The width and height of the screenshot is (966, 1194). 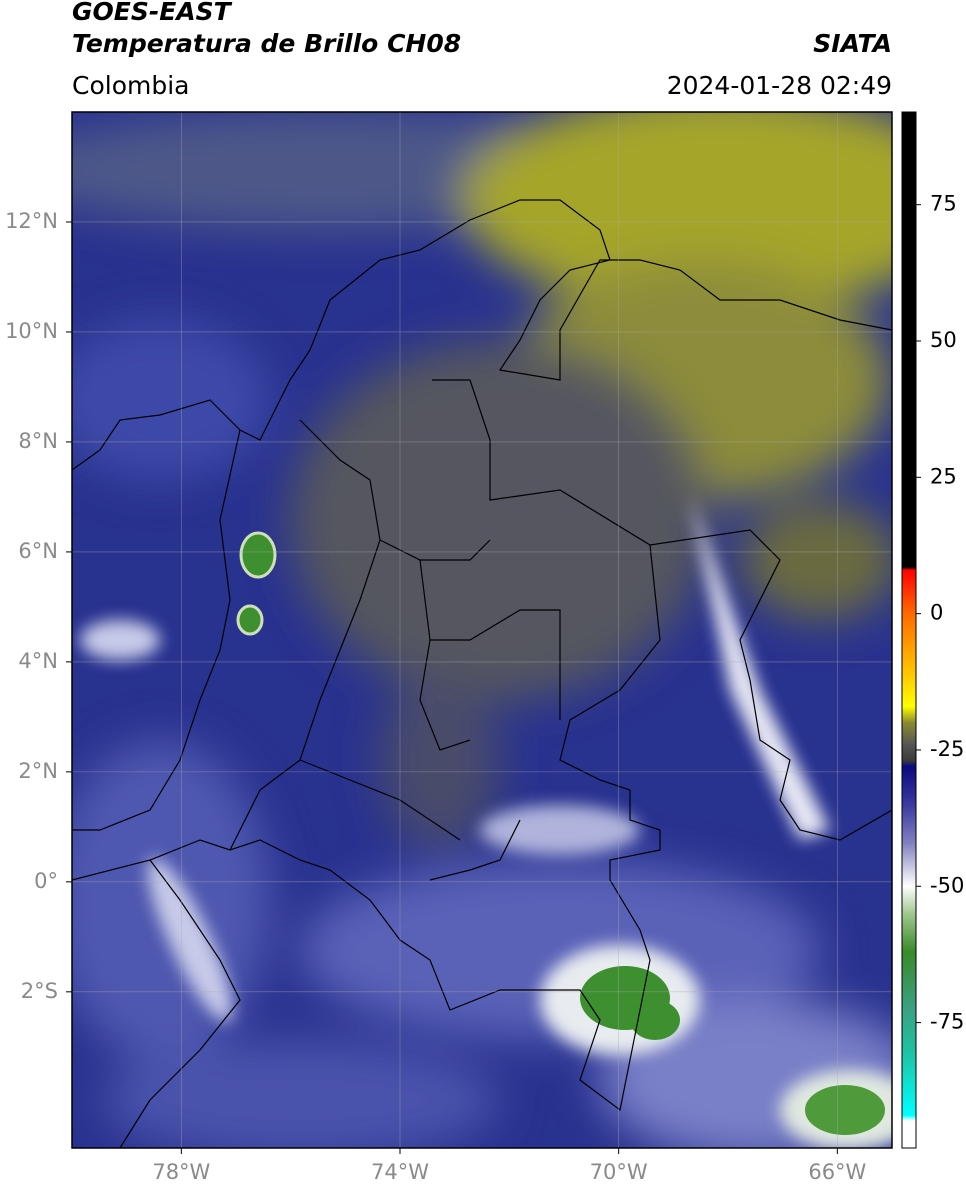 I want to click on y-tick-label: 10°N, so click(x=31, y=331).